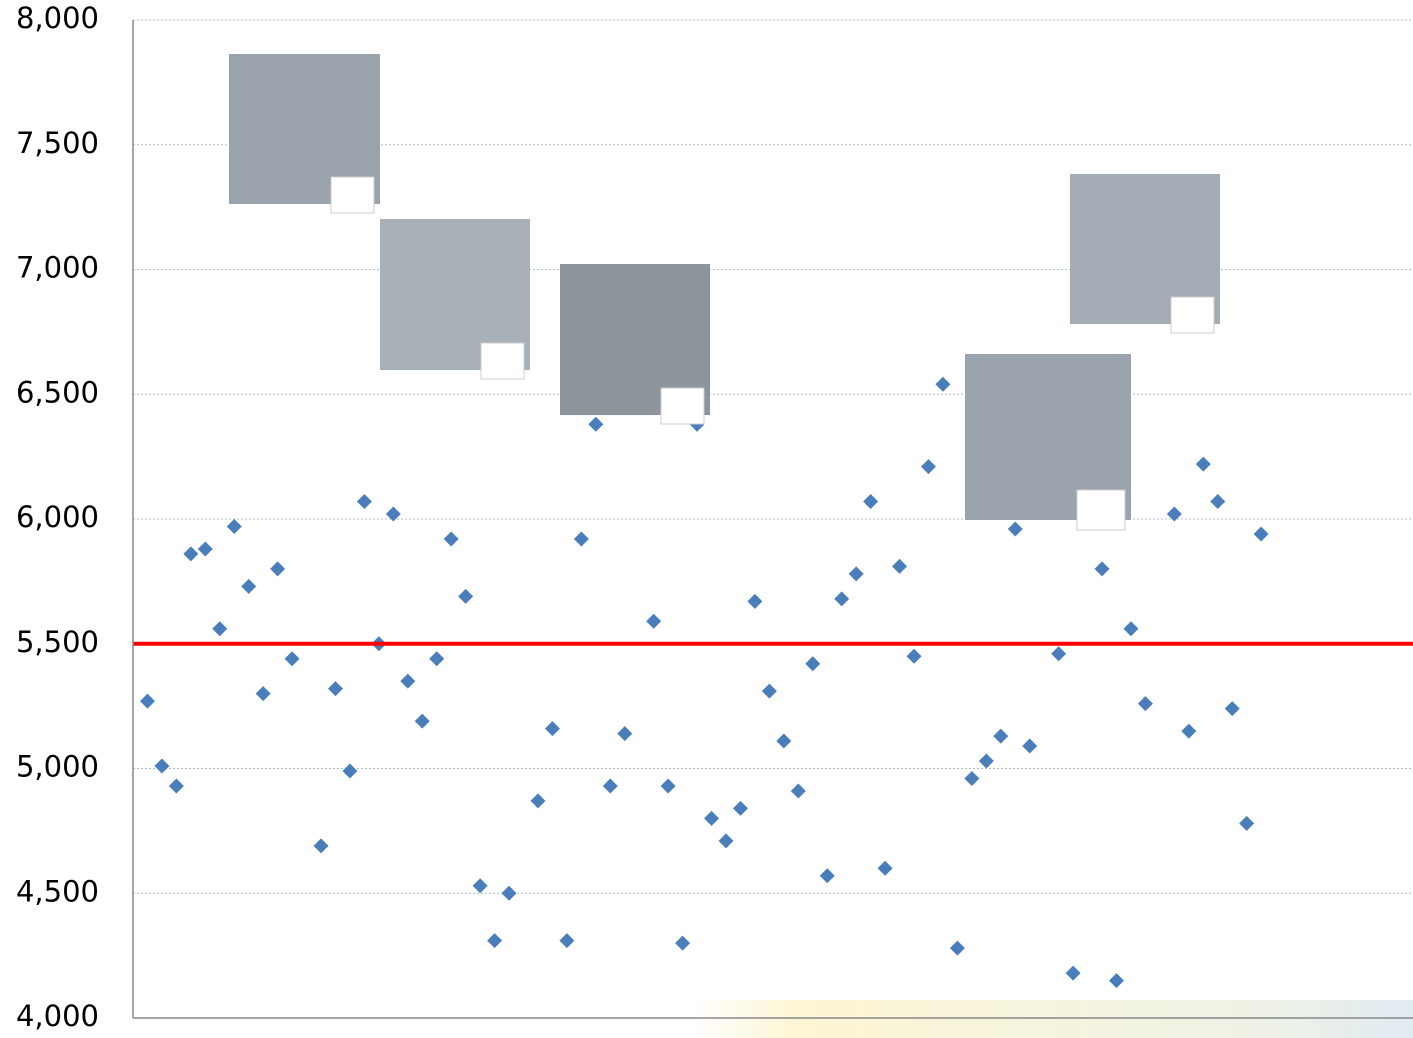  What do you see at coordinates (57, 143) in the screenshot?
I see `y-tick-label: 7,500` at bounding box center [57, 143].